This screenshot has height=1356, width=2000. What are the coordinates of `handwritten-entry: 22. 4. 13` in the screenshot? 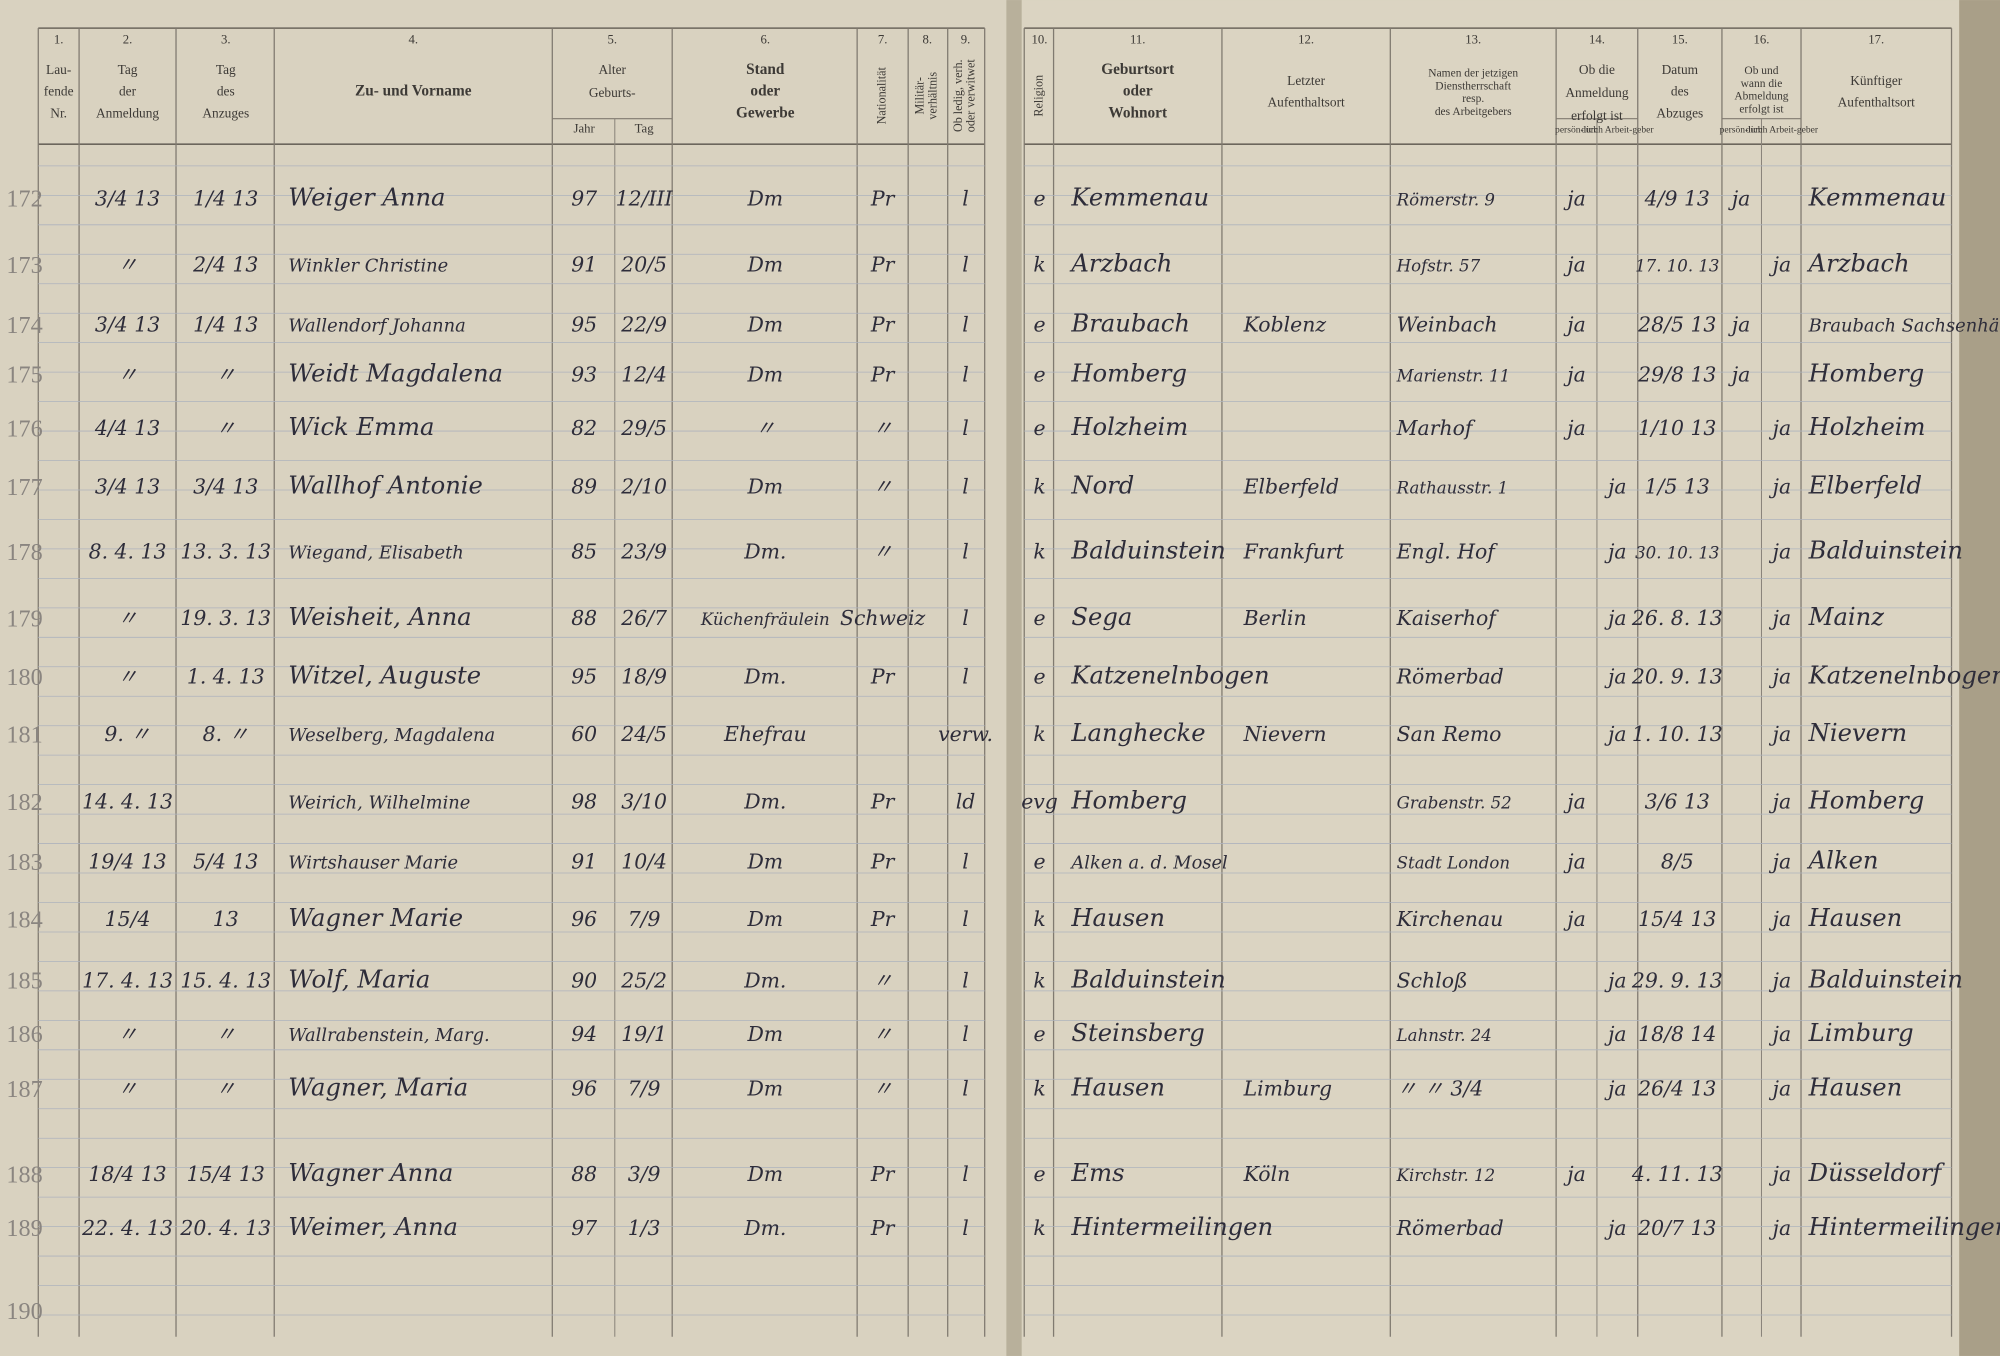 It's located at (127, 1228).